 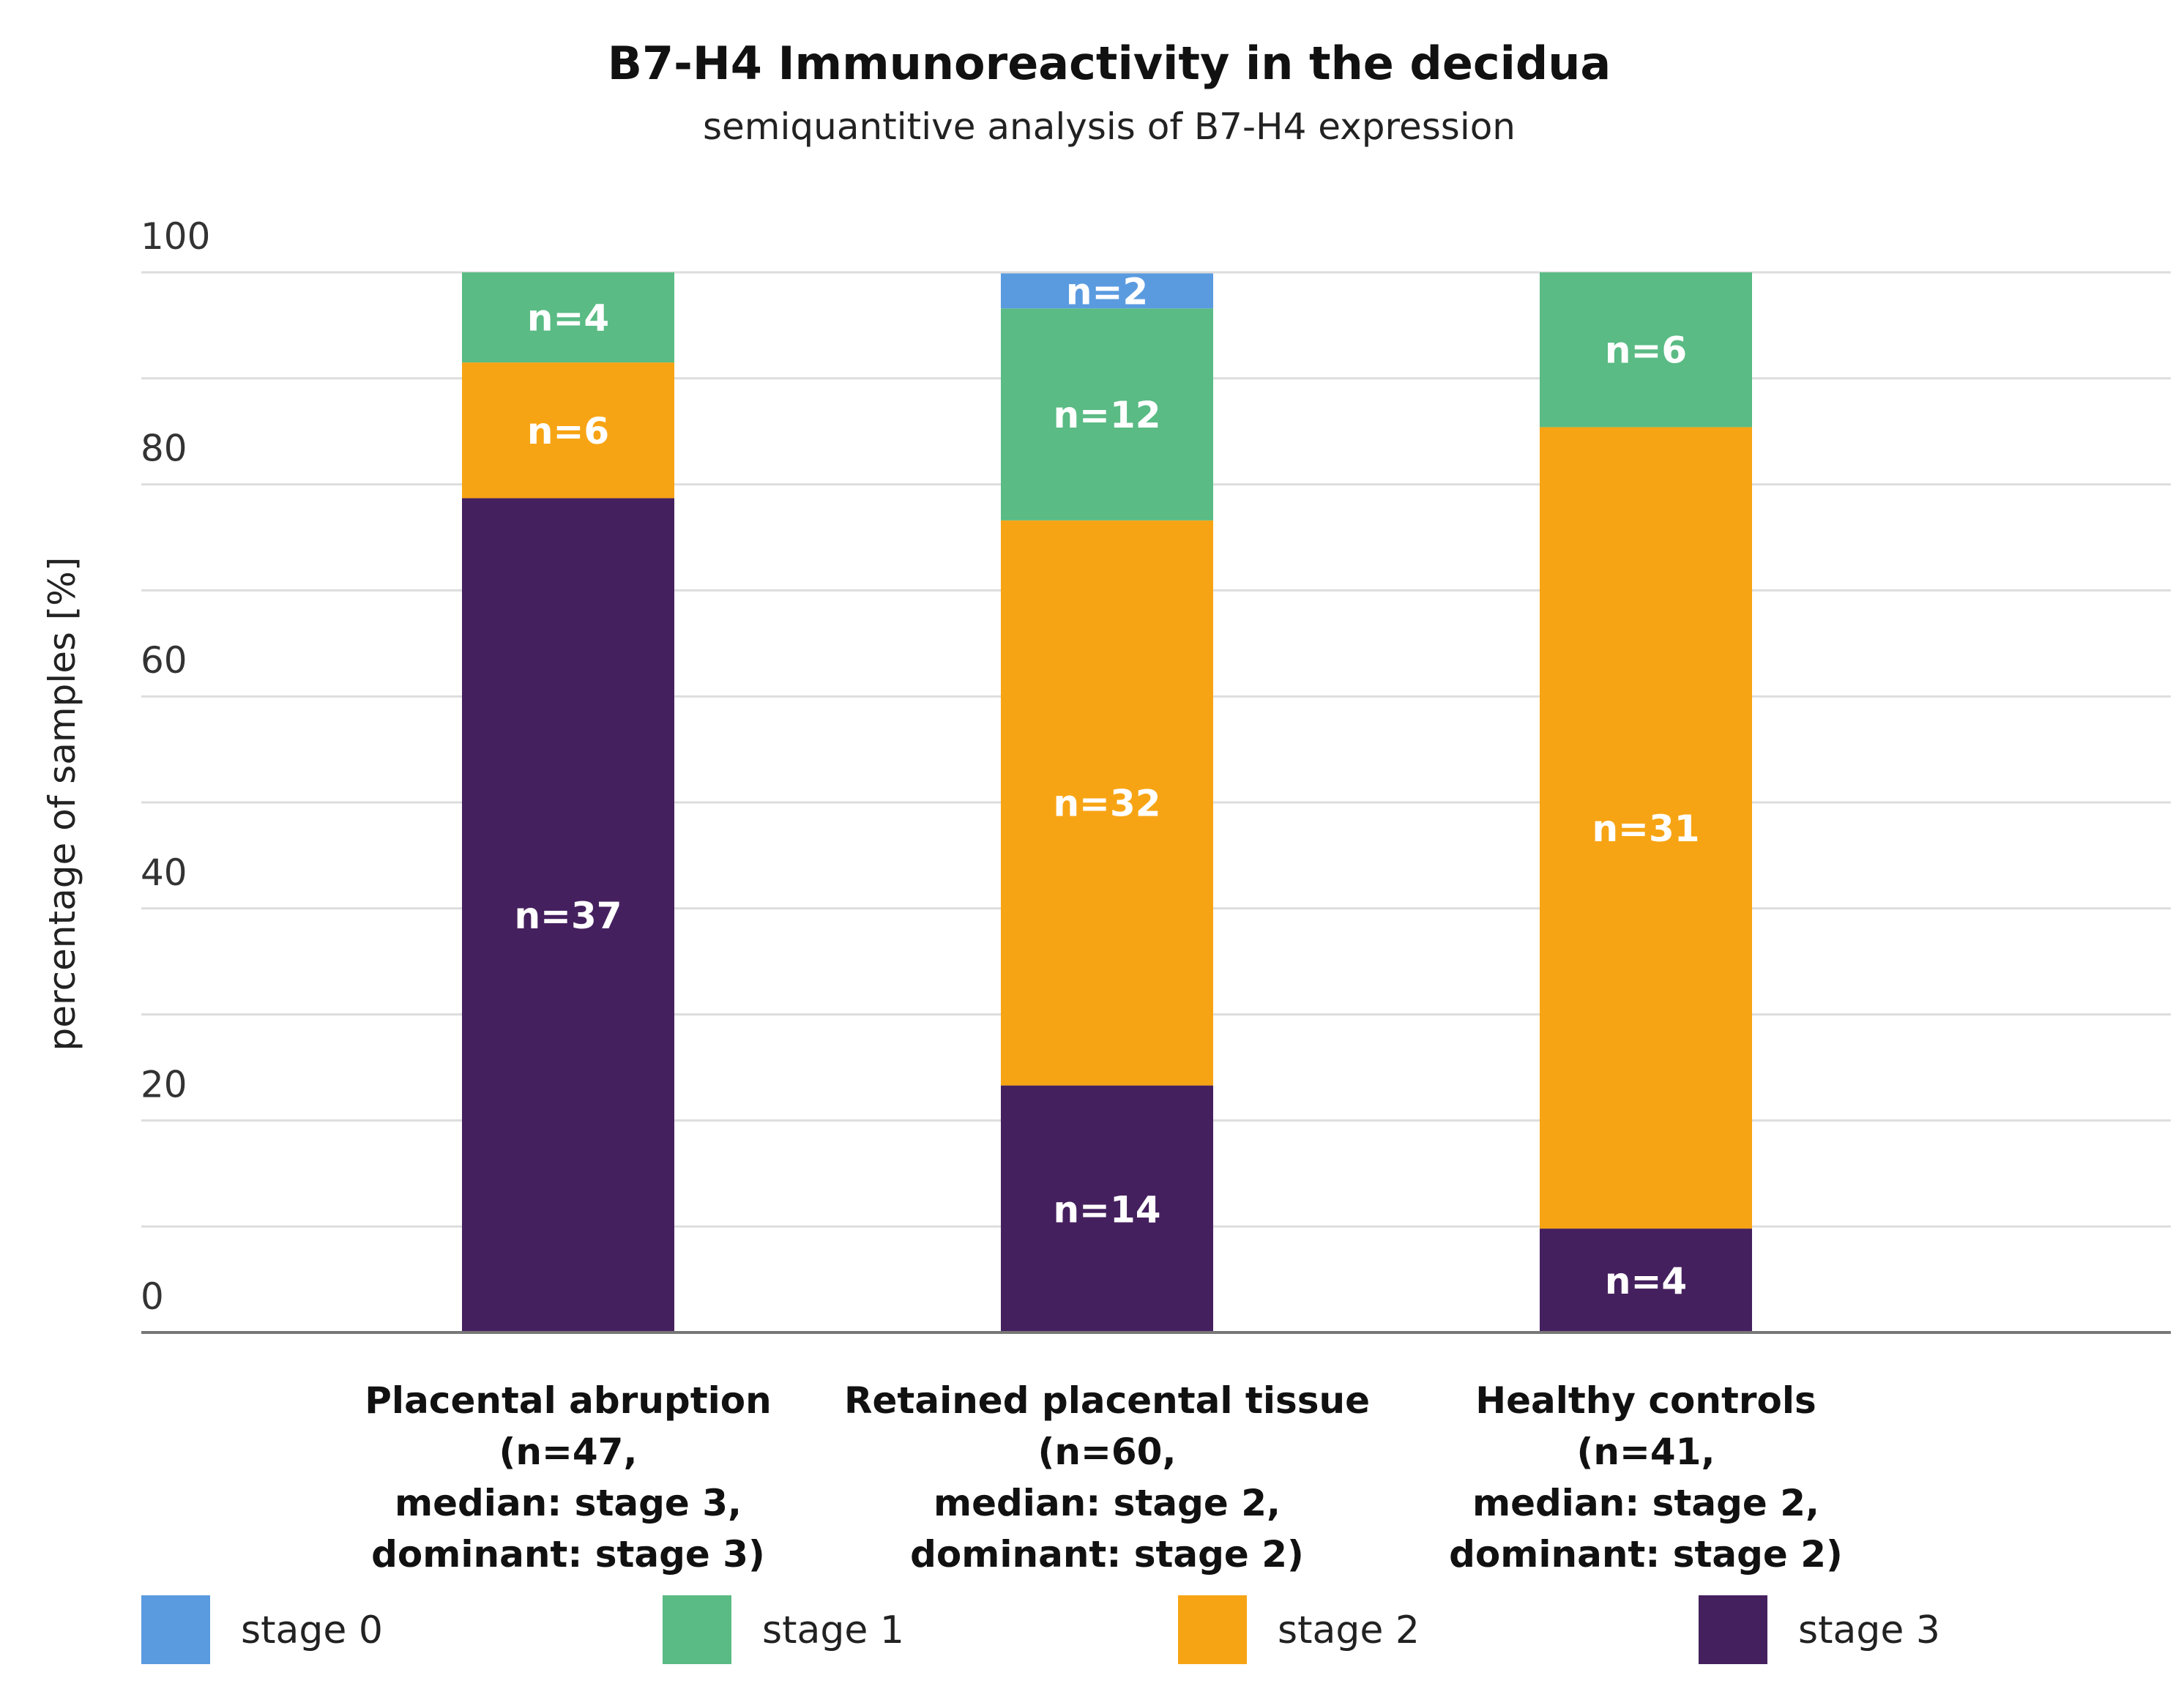 I want to click on bar-segment-stage-1-cat3, so click(x=1646, y=350).